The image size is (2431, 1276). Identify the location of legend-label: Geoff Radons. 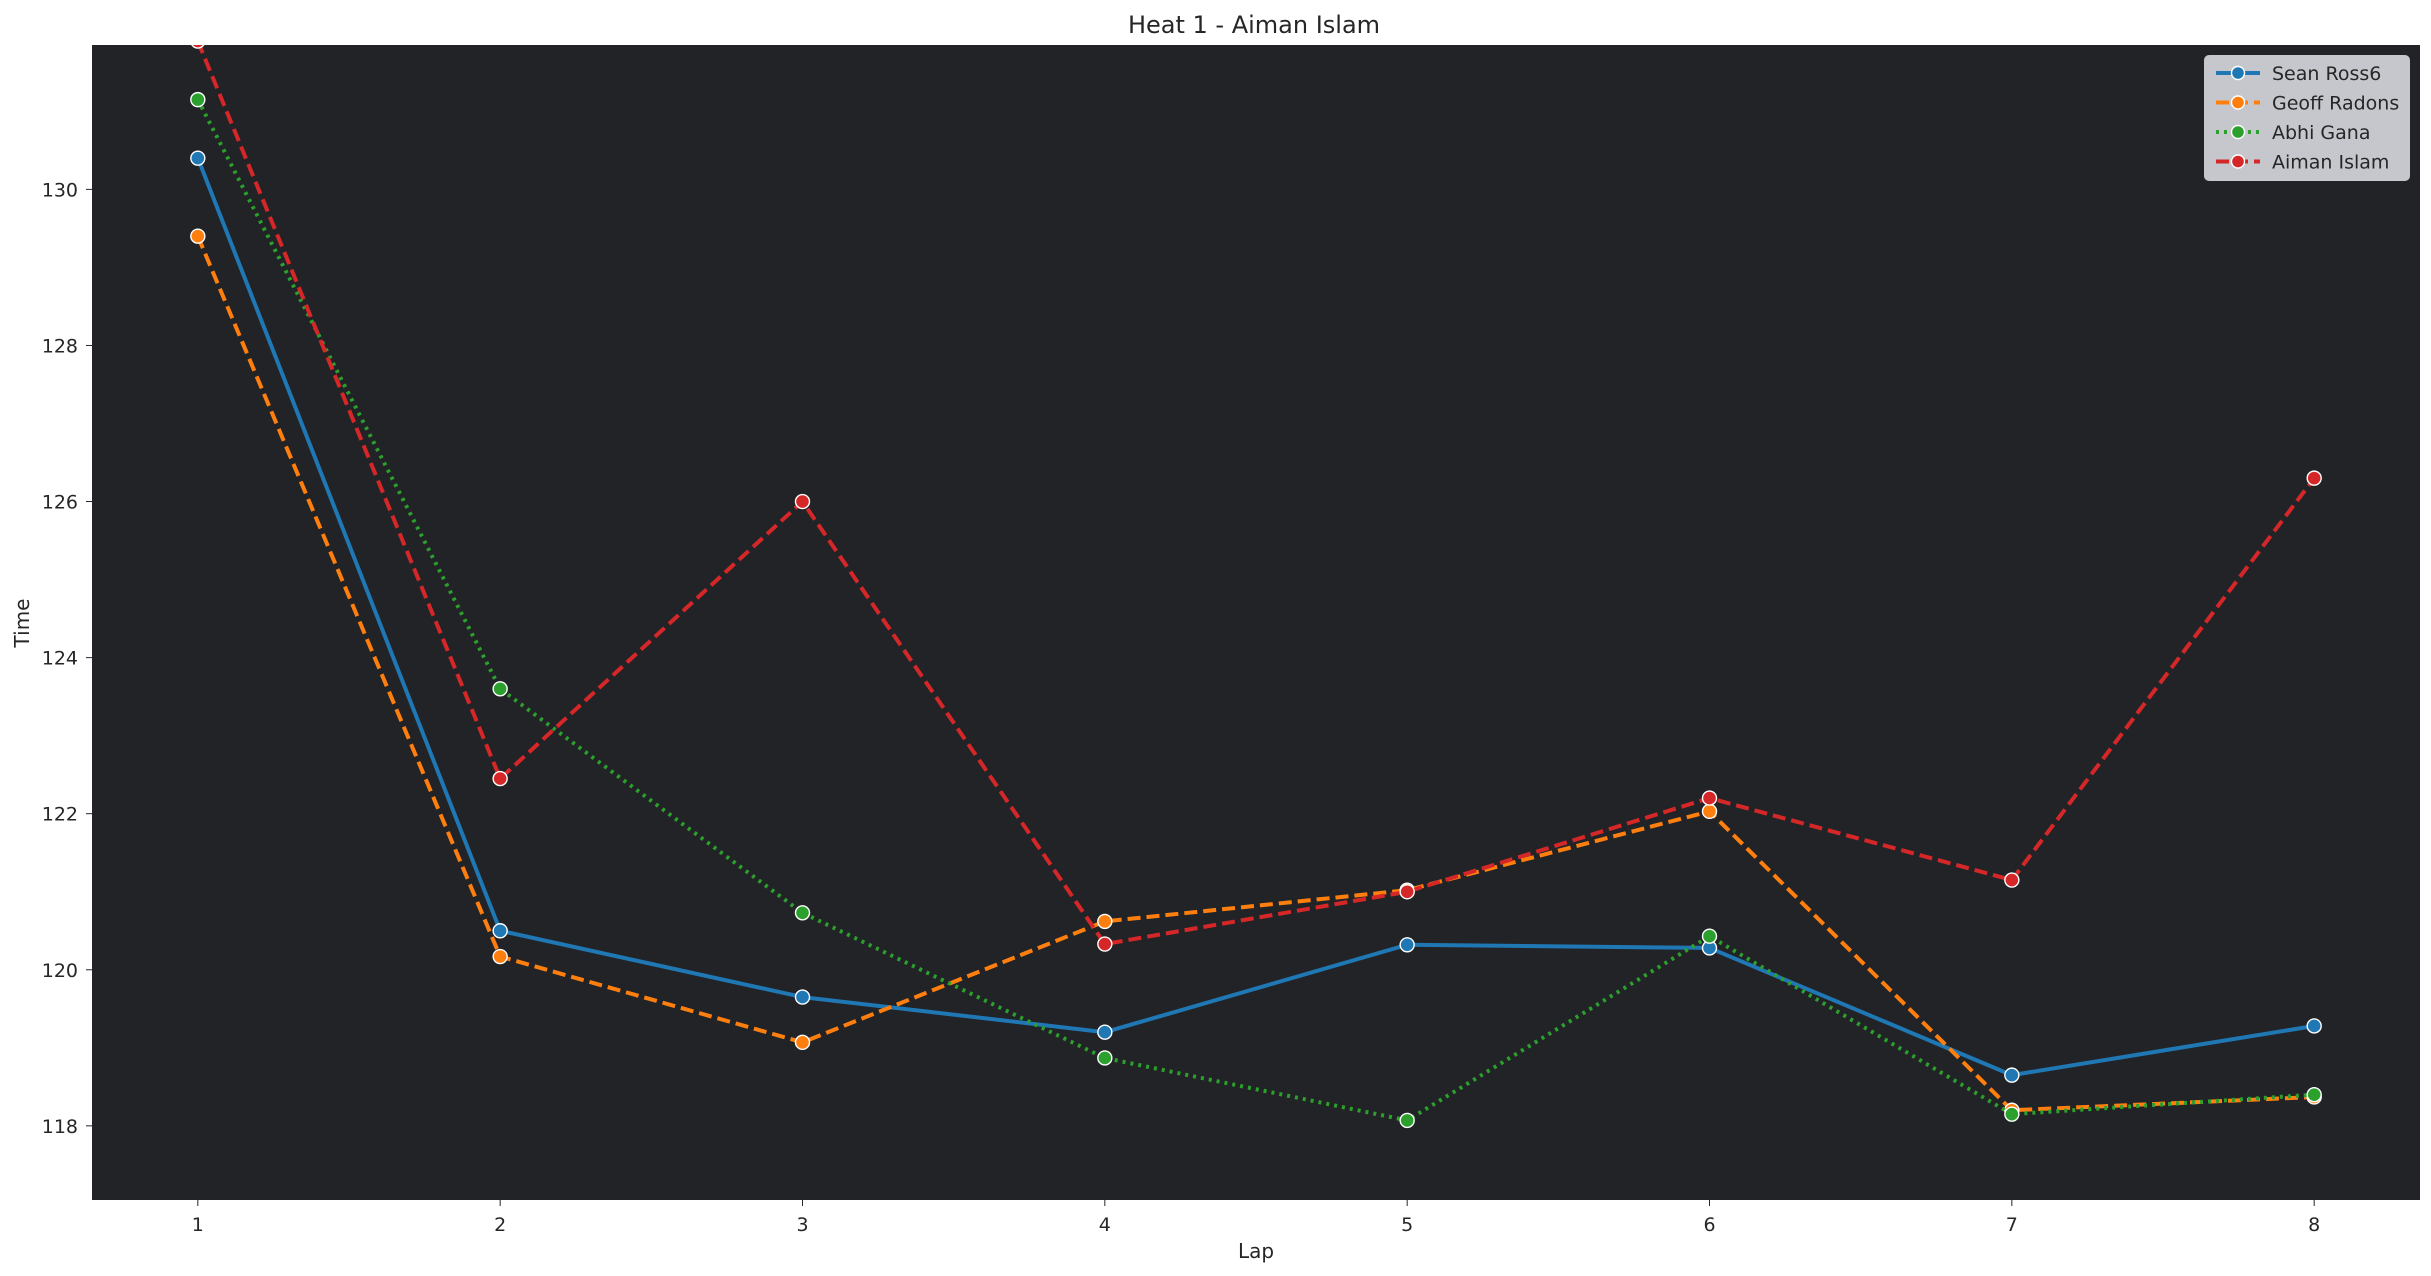
(2335, 104).